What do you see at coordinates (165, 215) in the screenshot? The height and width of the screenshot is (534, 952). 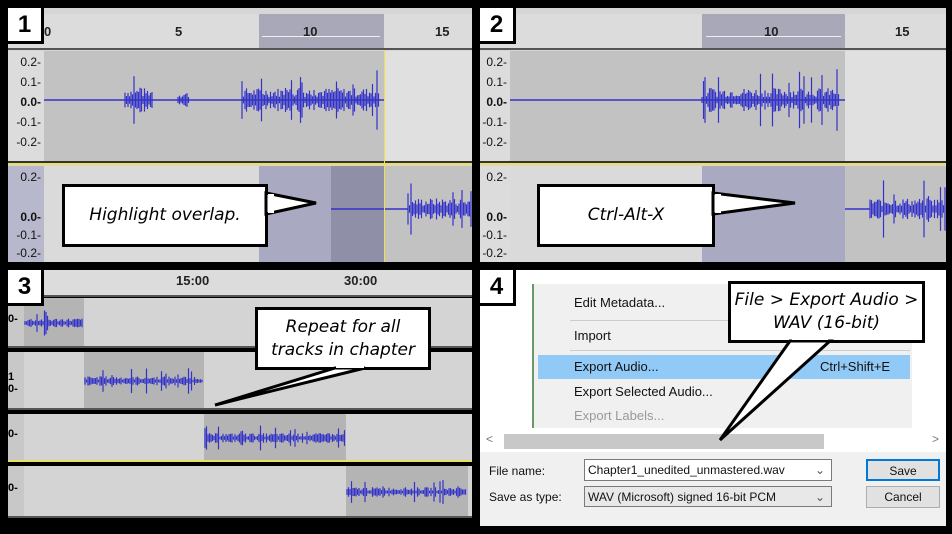 I see `callout-highlight-overlap: Highlight overlap.` at bounding box center [165, 215].